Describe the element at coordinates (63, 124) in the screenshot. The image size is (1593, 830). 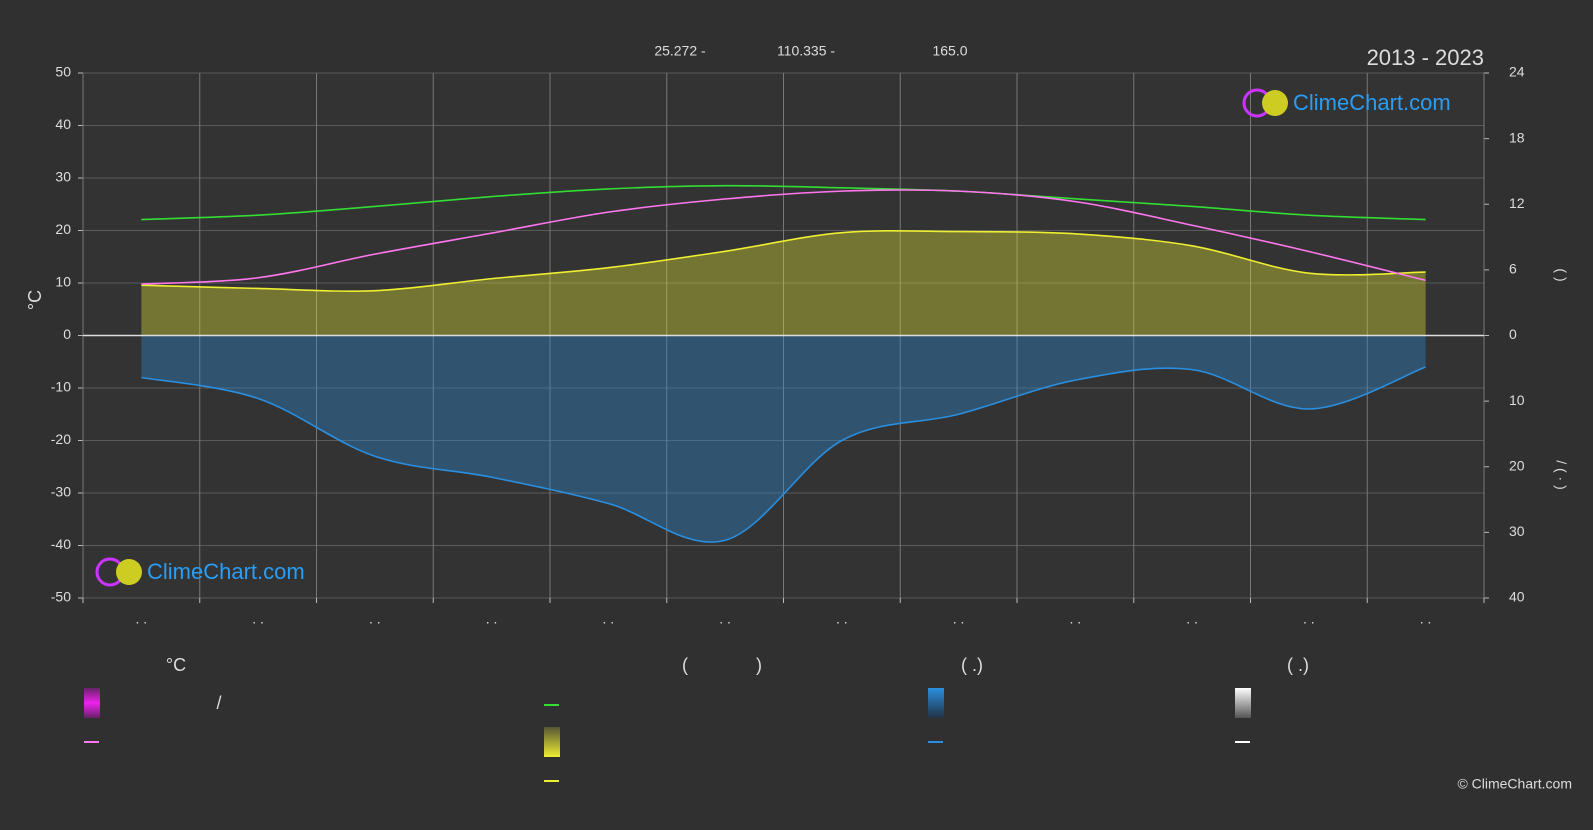
I see `y-tick-label: 40` at that location.